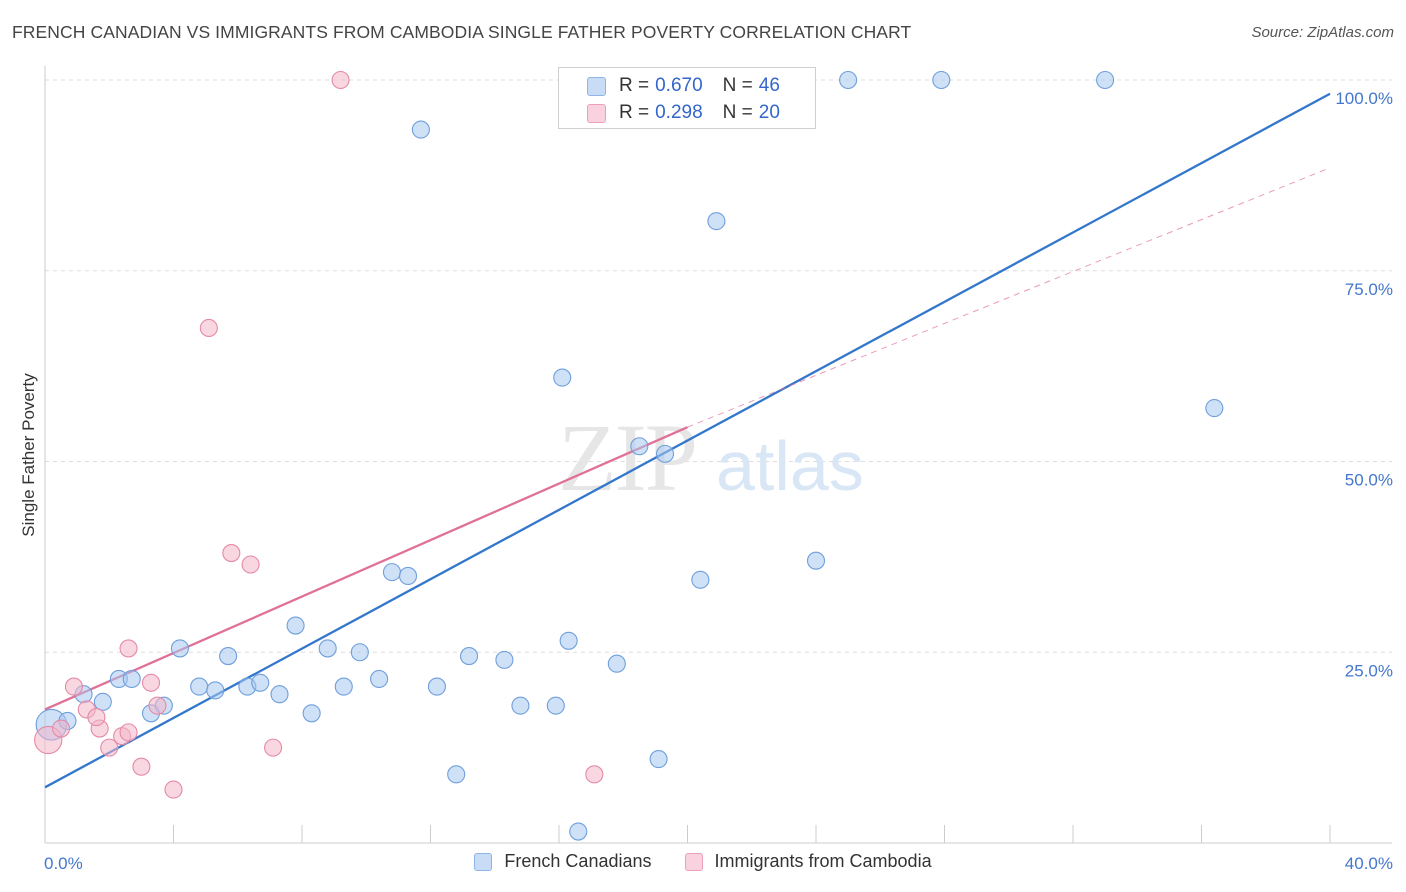  What do you see at coordinates (769, 112) in the screenshot?
I see `stats-n-value: 20` at bounding box center [769, 112].